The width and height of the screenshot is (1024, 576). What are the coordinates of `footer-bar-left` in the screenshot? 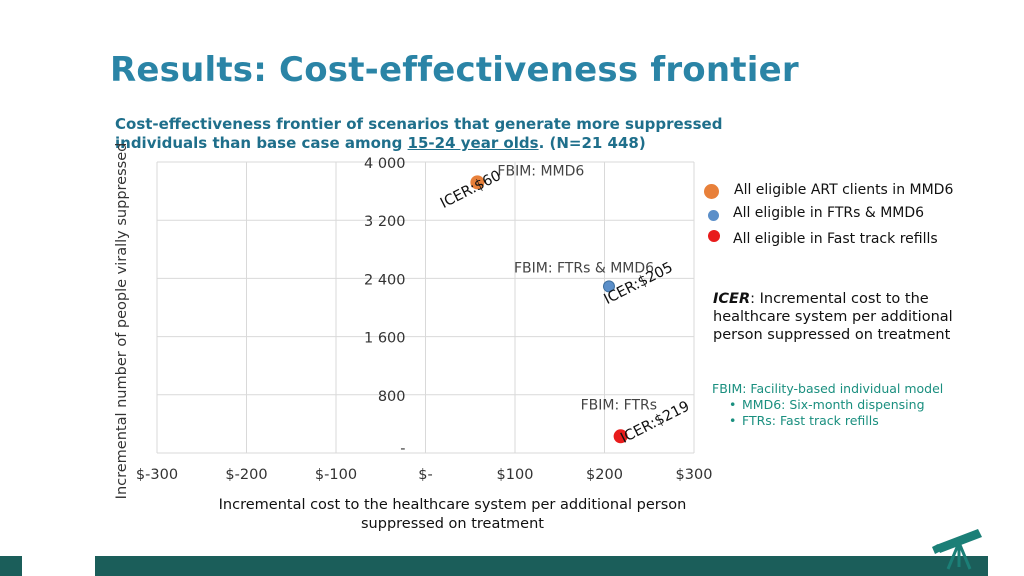 It's located at (11, 566).